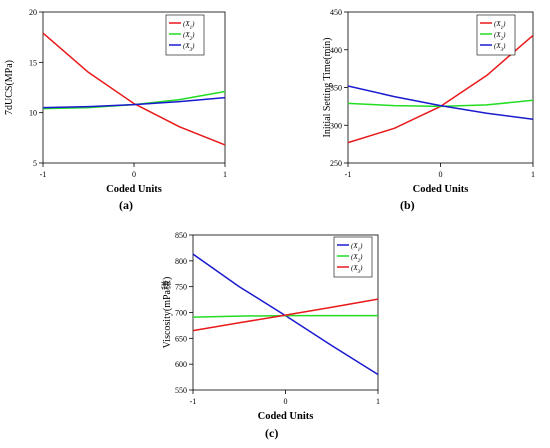  I want to click on y-axis-label: Initial Setting Time(min), so click(327, 87).